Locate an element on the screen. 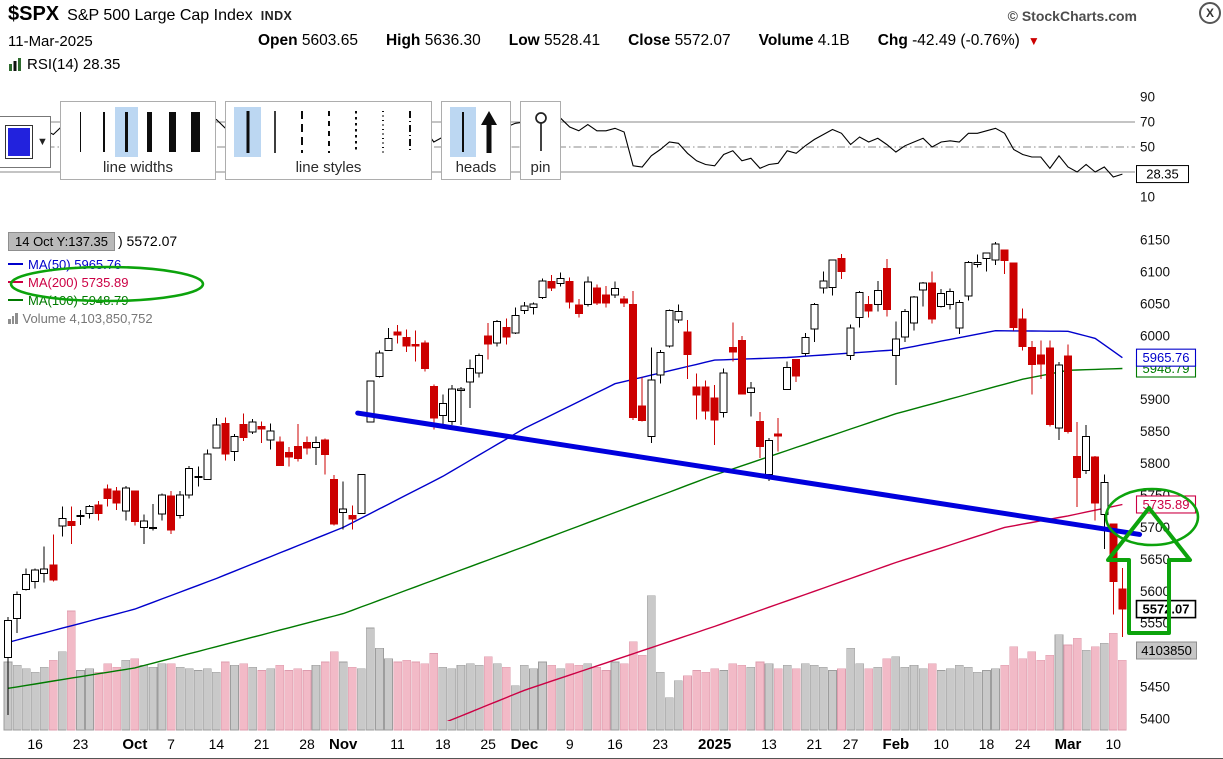 The width and height of the screenshot is (1223, 759). line-widths-group: line widths is located at coordinates (138, 140).